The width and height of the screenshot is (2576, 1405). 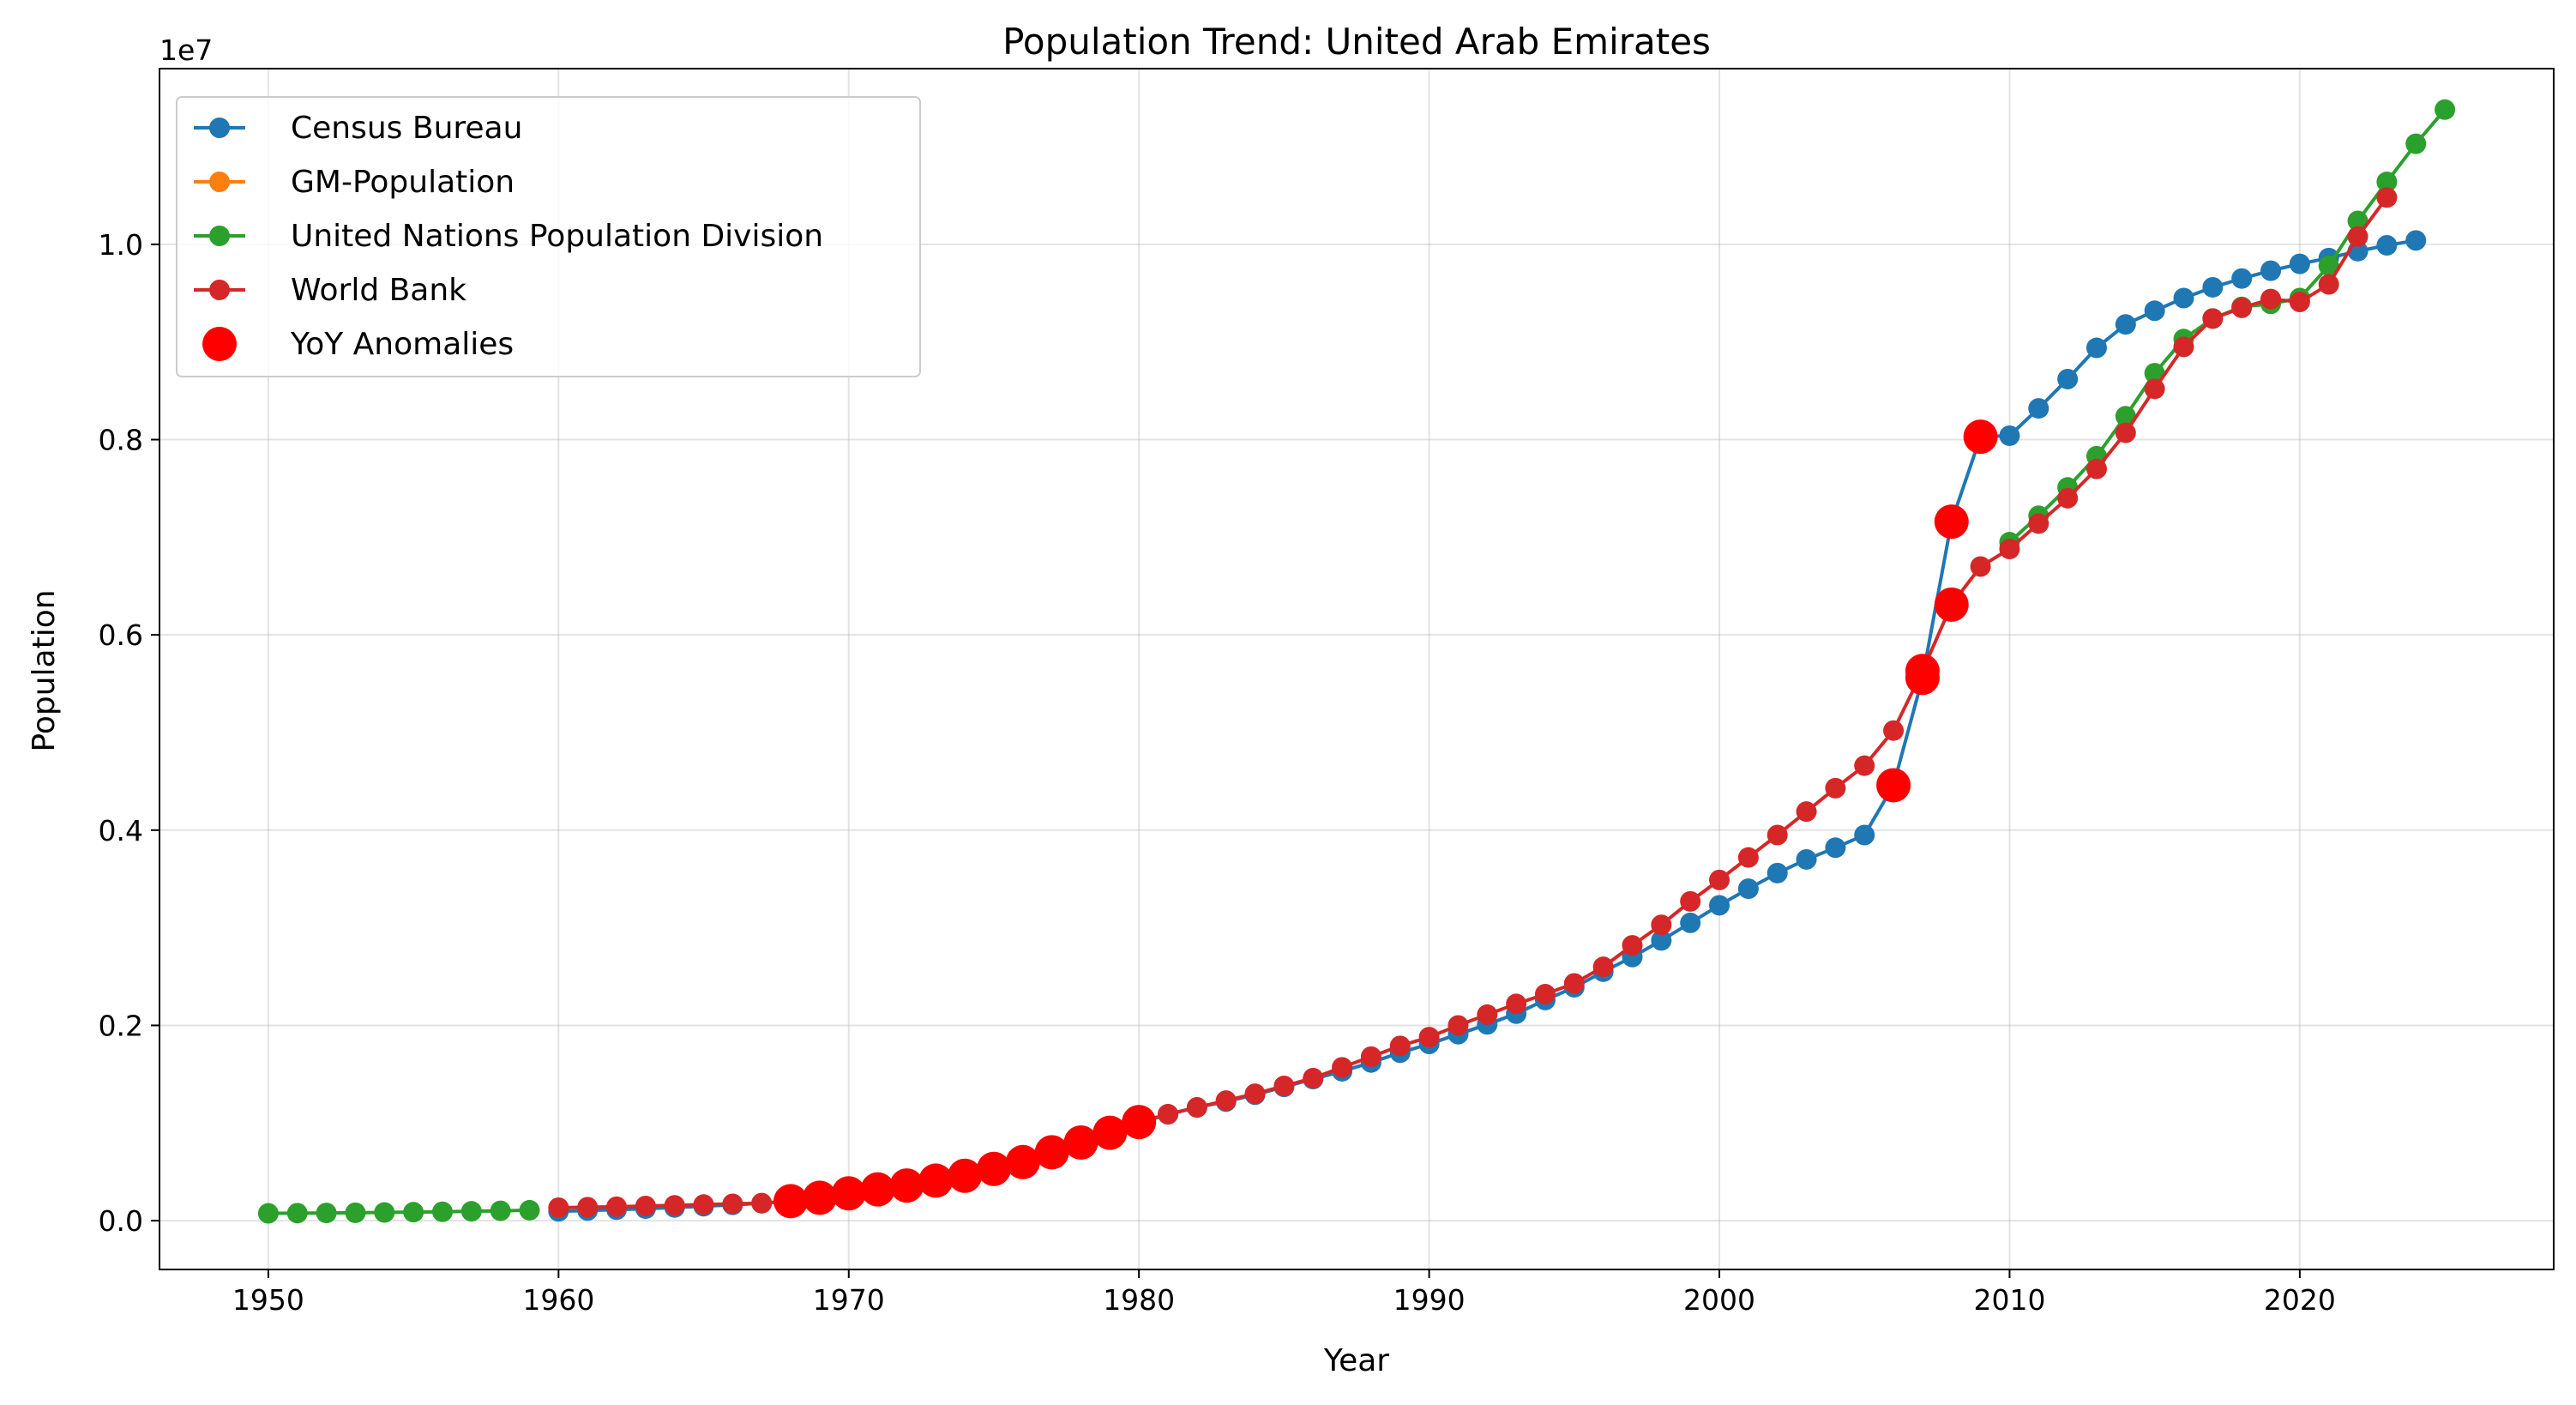 I want to click on legend-box, so click(x=548, y=236).